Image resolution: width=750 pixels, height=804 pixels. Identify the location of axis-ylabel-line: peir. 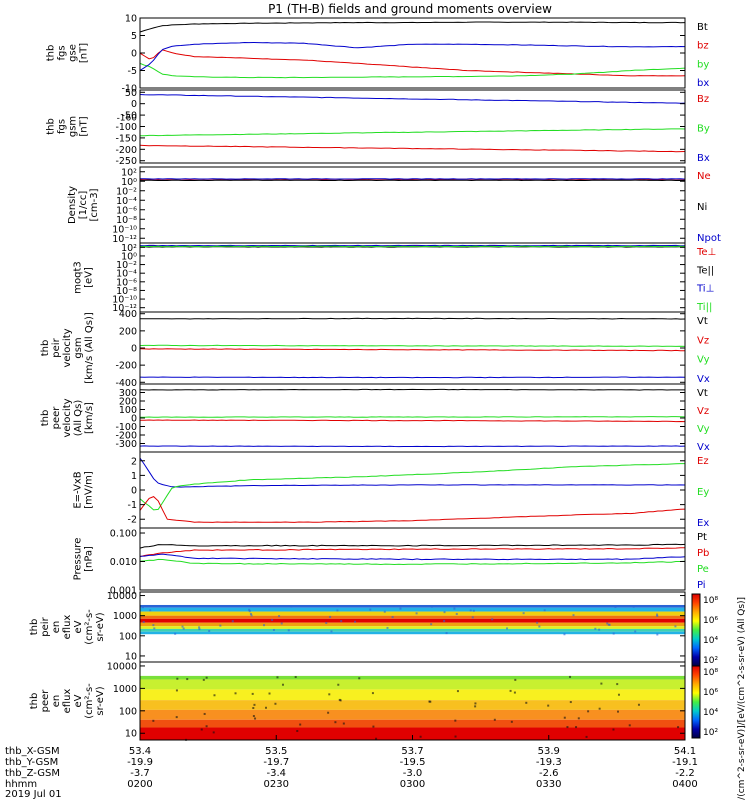
(56, 347).